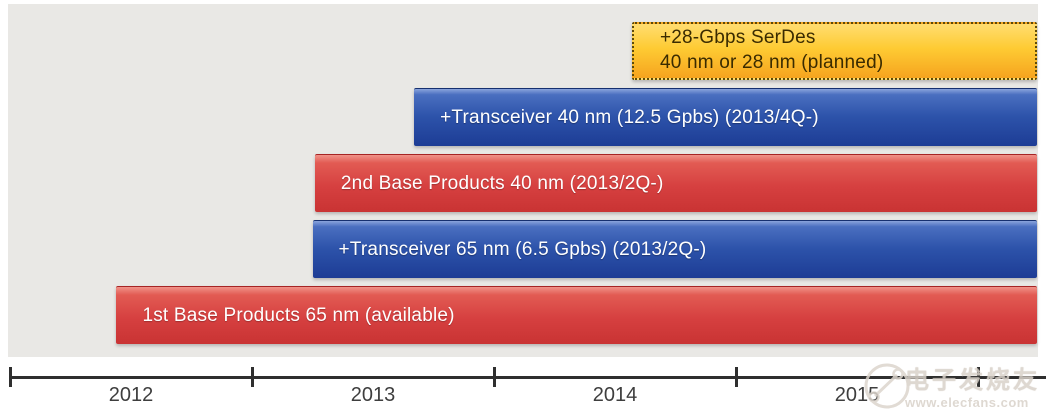 Image resolution: width=1051 pixels, height=414 pixels. I want to click on axis-tick-2015, so click(736, 377).